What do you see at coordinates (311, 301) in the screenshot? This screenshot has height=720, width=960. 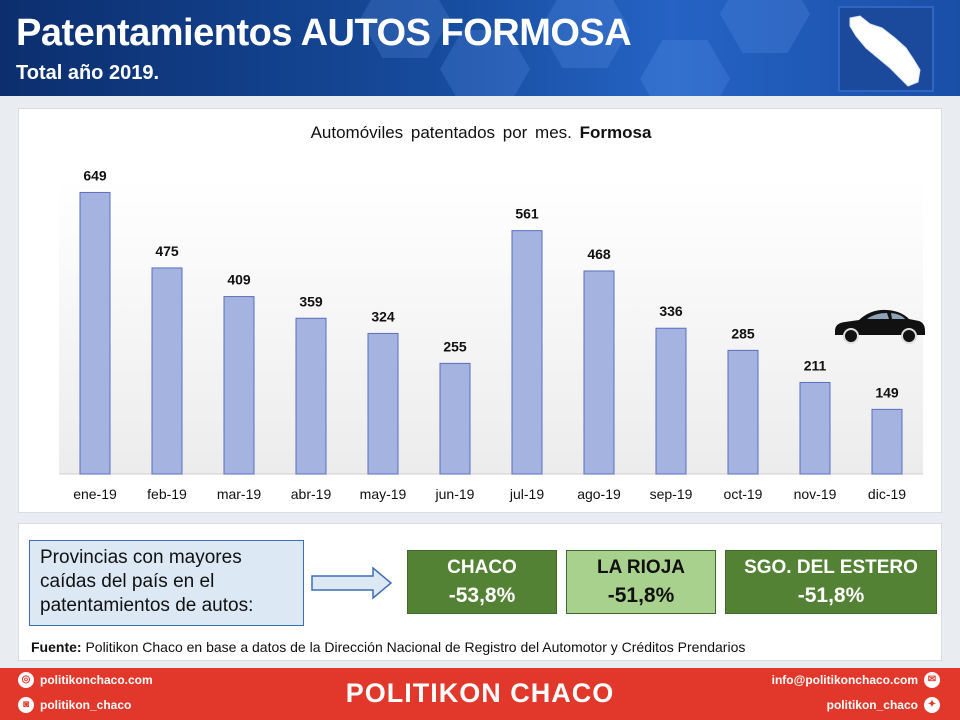 I see `data-label: 359` at bounding box center [311, 301].